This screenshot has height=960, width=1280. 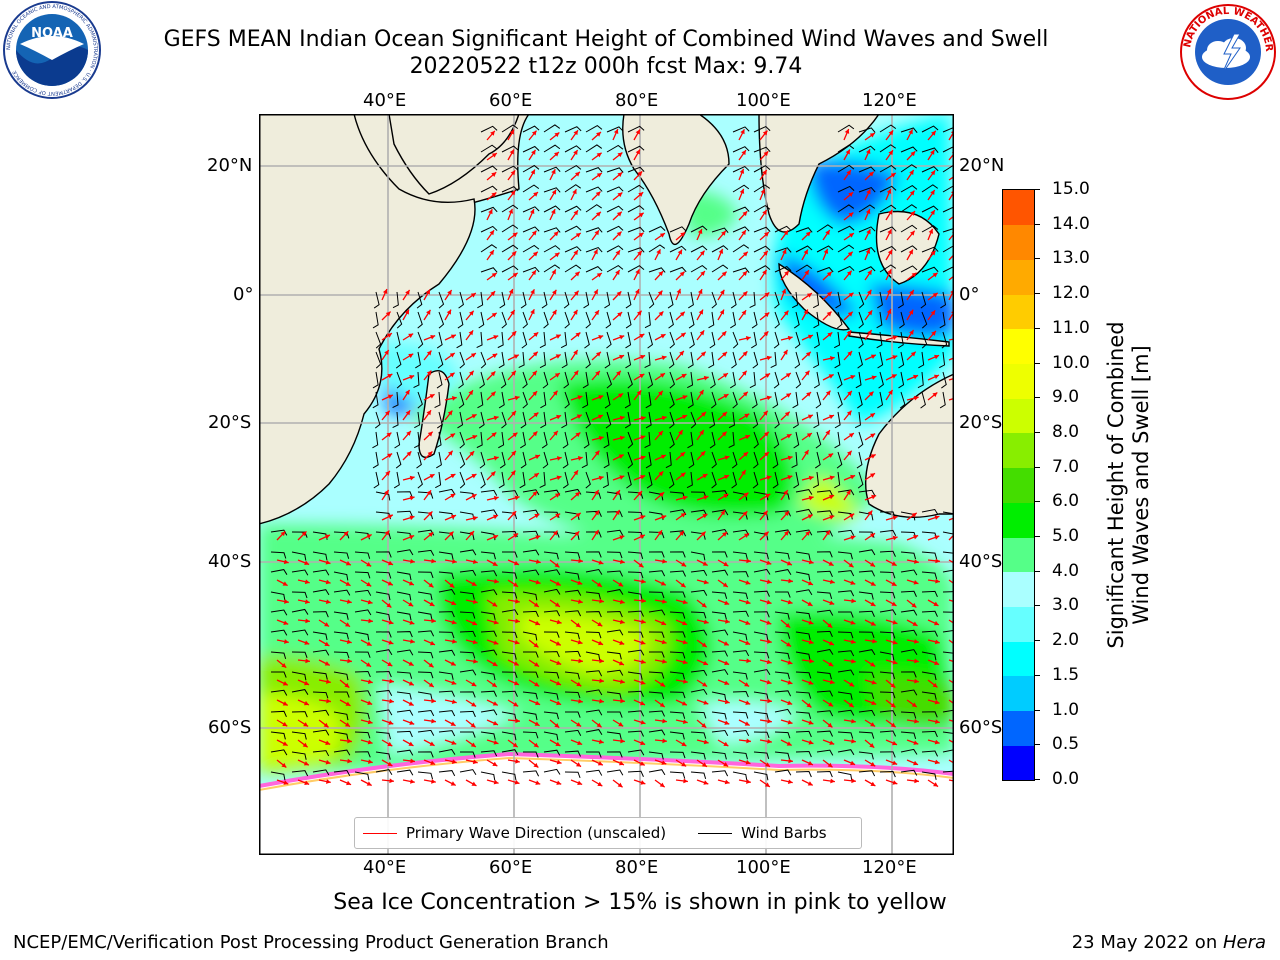 I want to click on colorbar-tick, so click(x=1037, y=398).